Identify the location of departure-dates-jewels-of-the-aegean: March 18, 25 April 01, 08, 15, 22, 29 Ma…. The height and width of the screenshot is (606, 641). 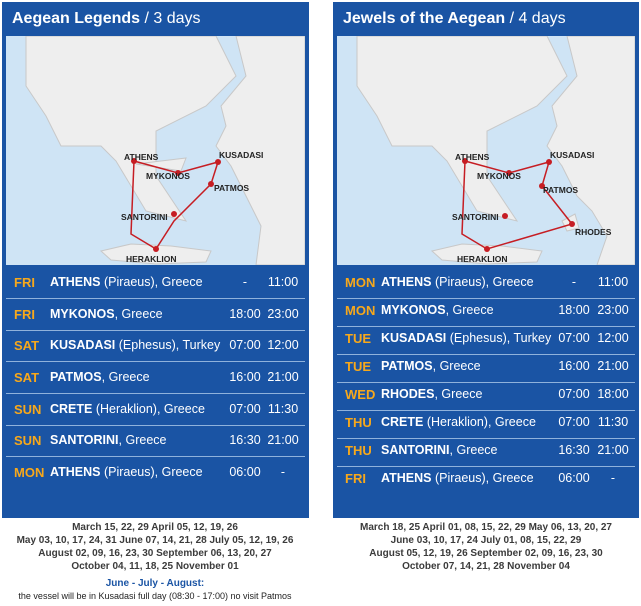
(486, 547).